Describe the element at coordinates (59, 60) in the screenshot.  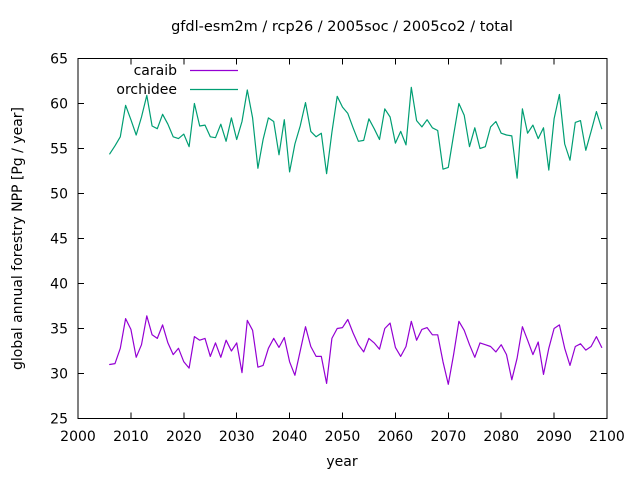
I see `y-tick-label: 65` at that location.